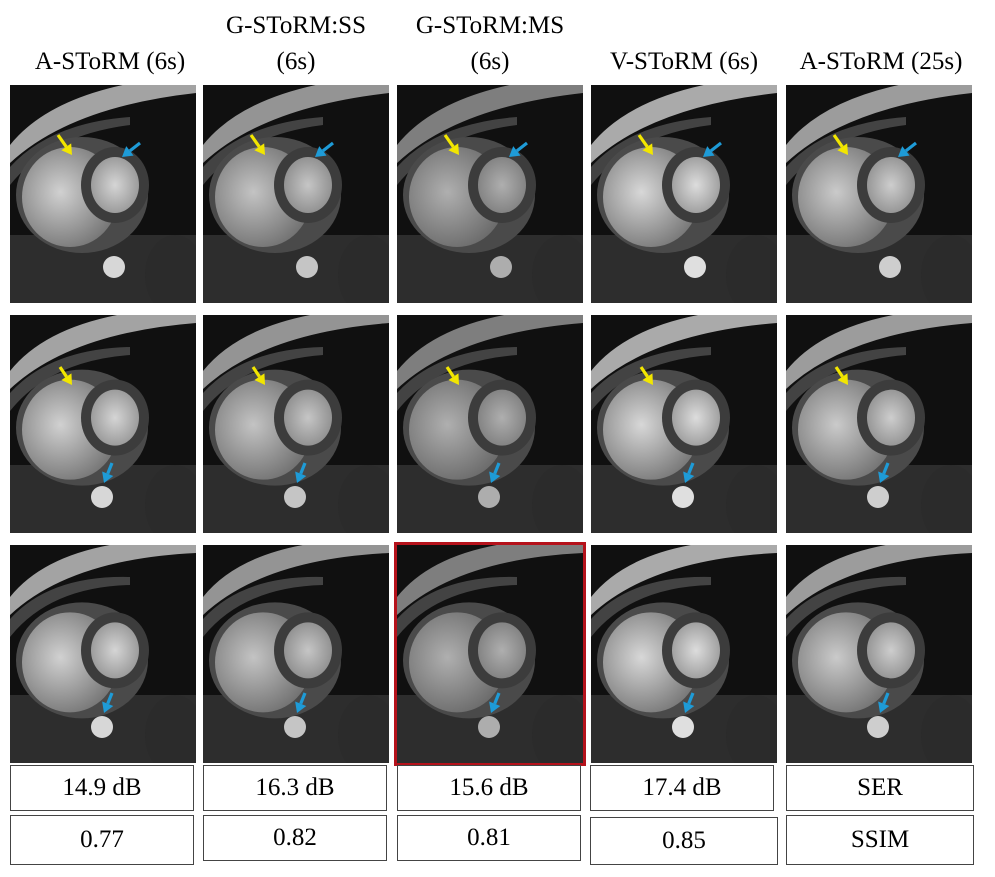 This screenshot has height=877, width=995. I want to click on column-header-3-line1: G-SToRM:MS, so click(490, 25).